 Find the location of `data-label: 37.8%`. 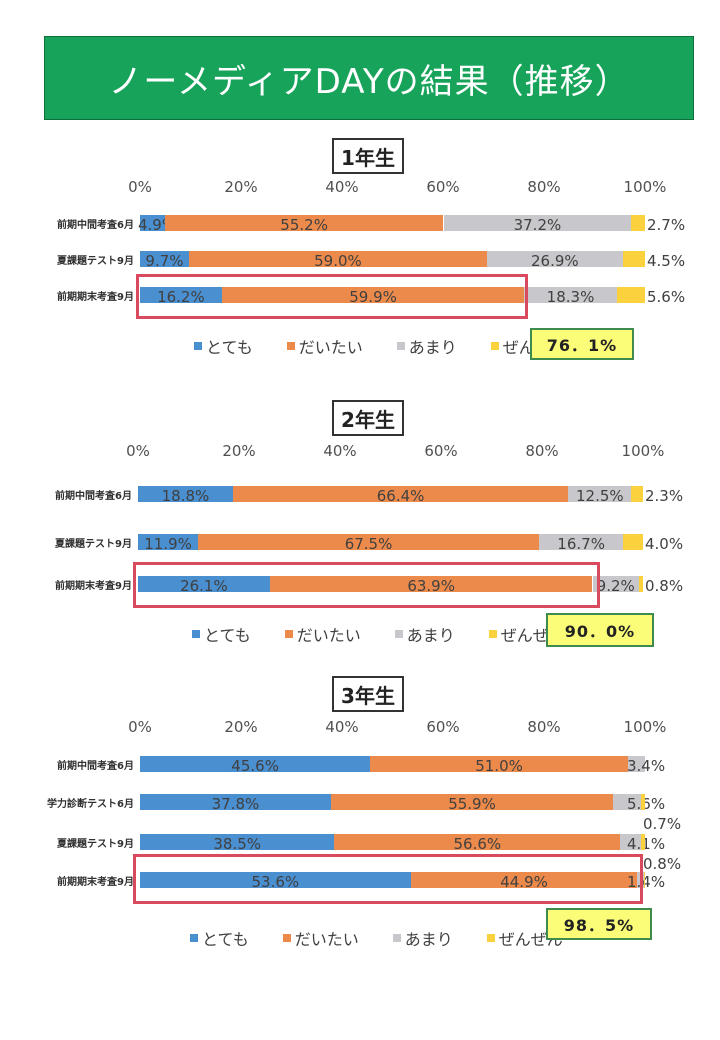

data-label: 37.8% is located at coordinates (235, 804).